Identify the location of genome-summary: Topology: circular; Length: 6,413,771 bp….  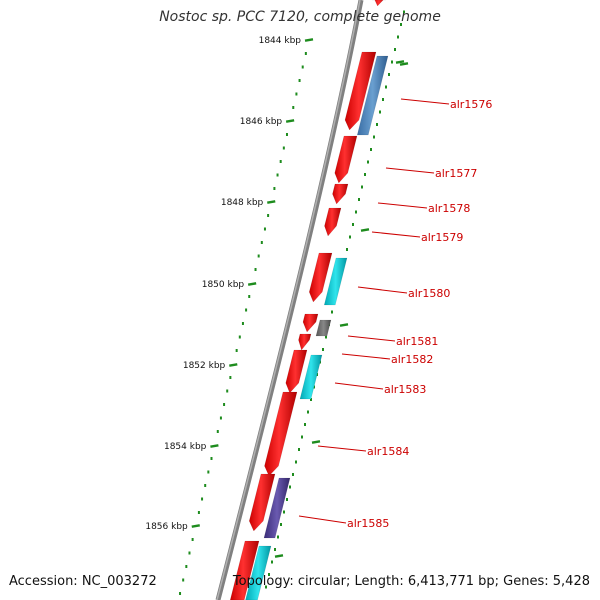
(411, 581).